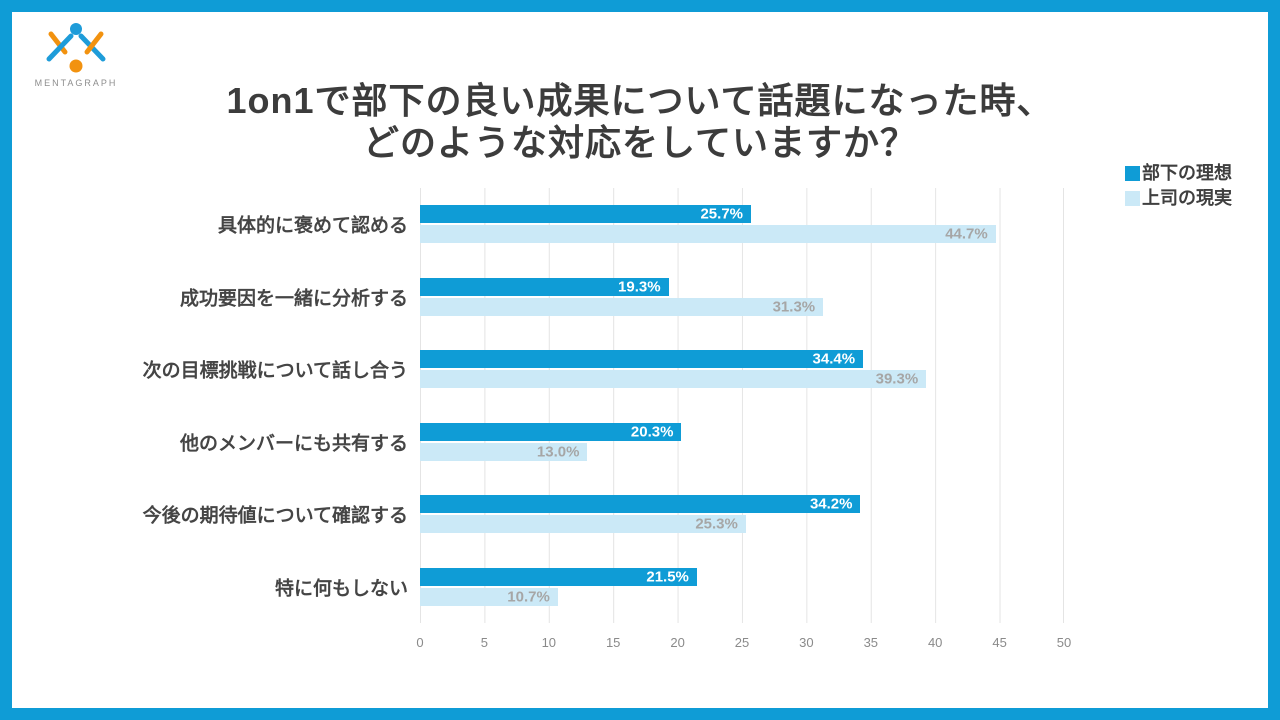 The image size is (1280, 720). I want to click on bar-series-1: 19.3%, so click(544, 286).